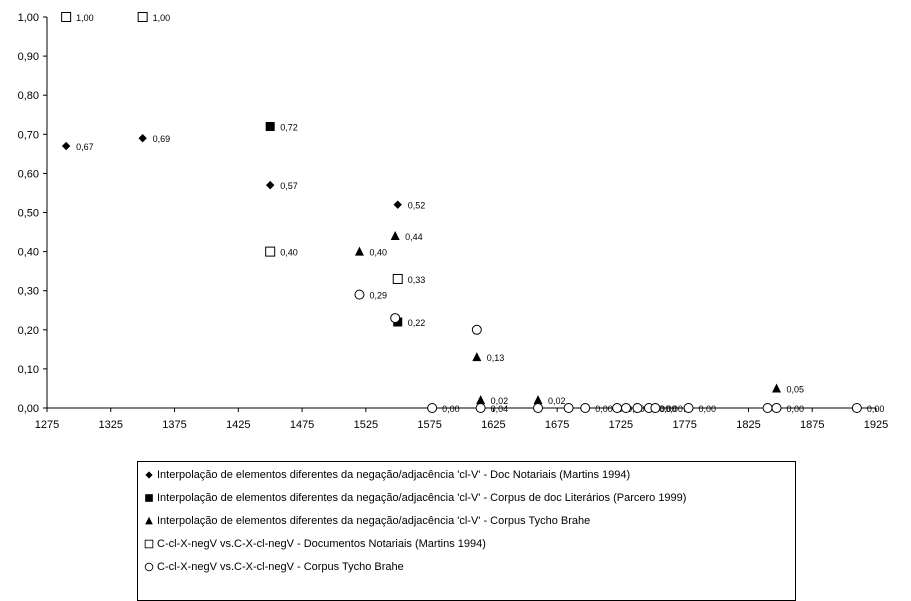 The height and width of the screenshot is (601, 911). What do you see at coordinates (557, 425) in the screenshot?
I see `x-tick-label: 1675` at bounding box center [557, 425].